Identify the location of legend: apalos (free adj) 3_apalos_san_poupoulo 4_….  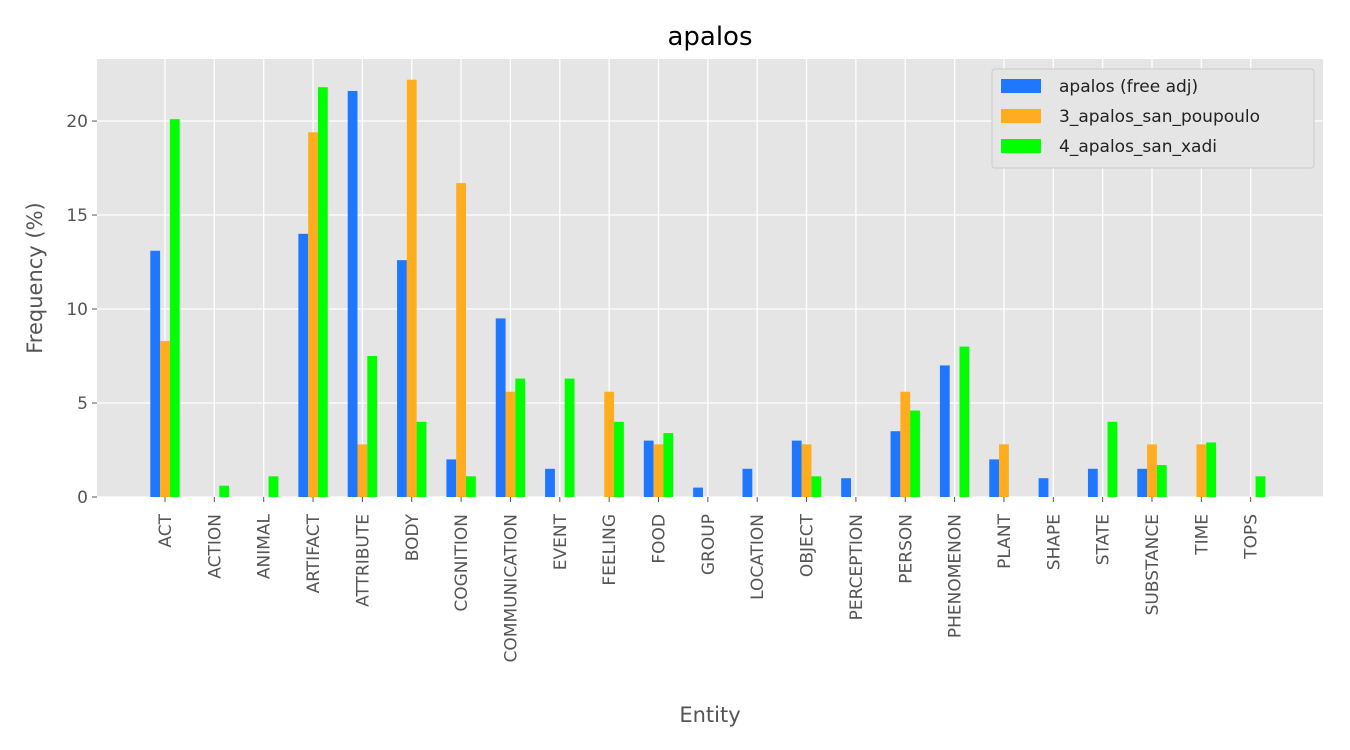
(1153, 118).